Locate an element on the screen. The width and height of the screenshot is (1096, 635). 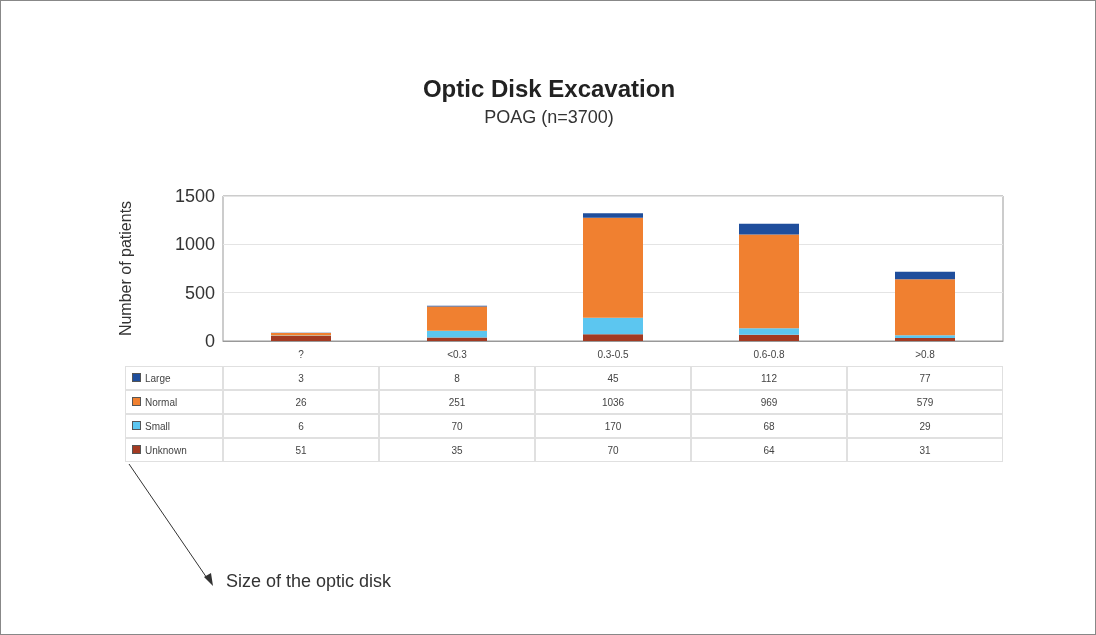
legend-label: Unknown is located at coordinates (174, 450).